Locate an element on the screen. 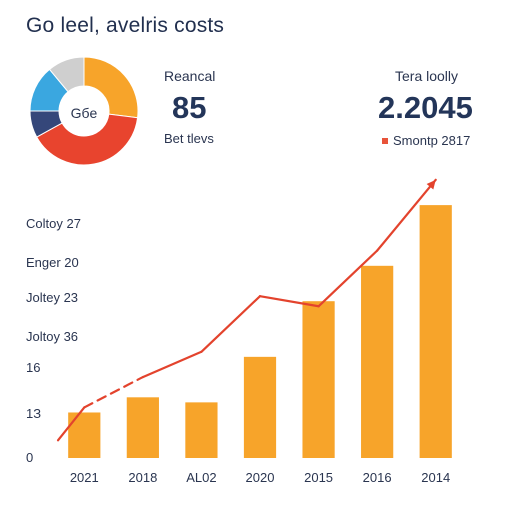 This screenshot has height=512, width=512. right-legend-label: Smontp 2817 is located at coordinates (432, 140).